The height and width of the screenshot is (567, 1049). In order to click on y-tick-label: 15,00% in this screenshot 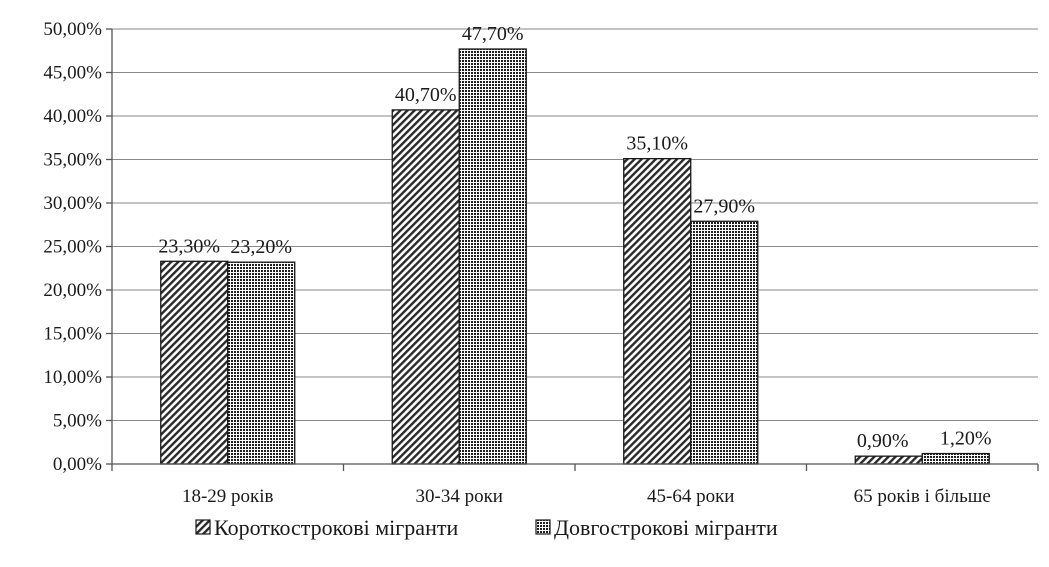, I will do `click(72, 334)`.